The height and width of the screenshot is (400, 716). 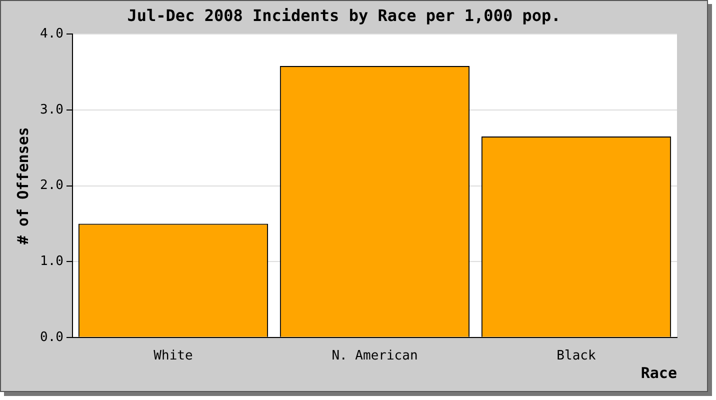 I want to click on y-tick-label: 3.0, so click(x=52, y=110).